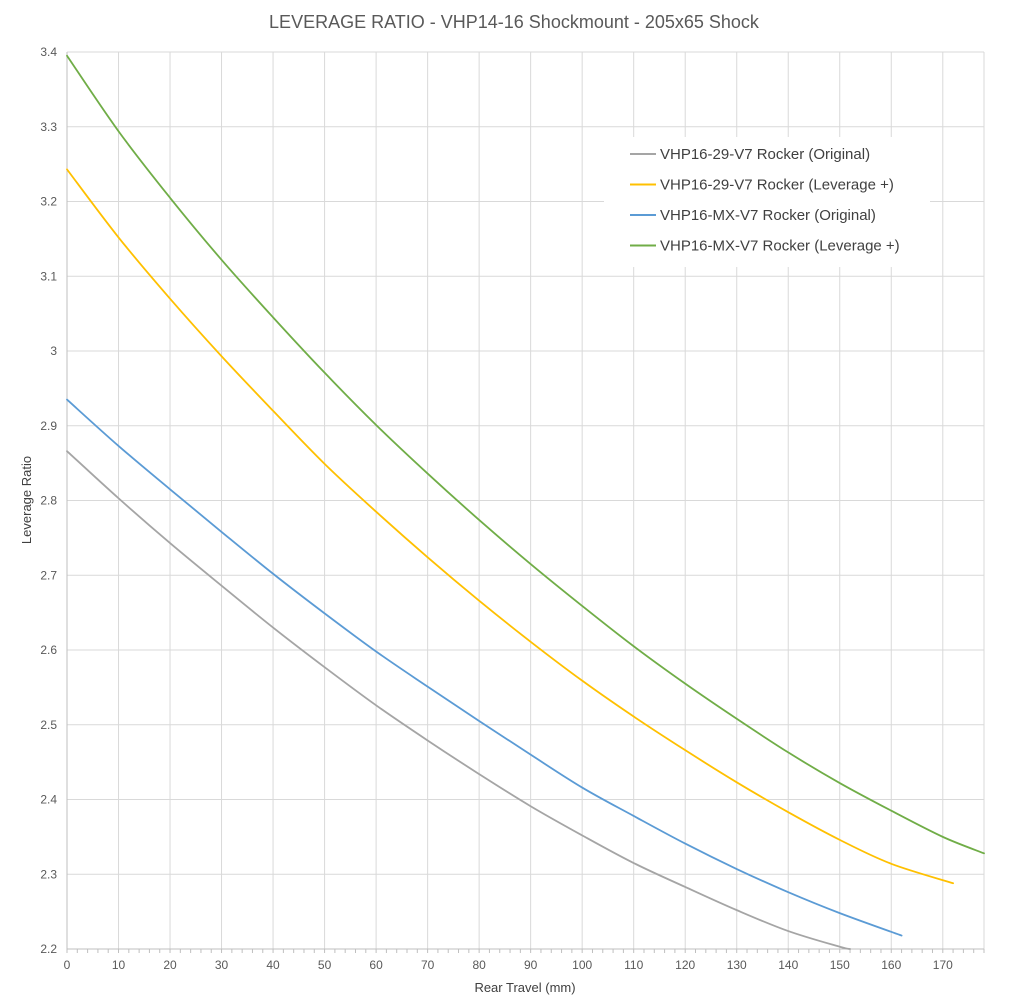  Describe the element at coordinates (119, 965) in the screenshot. I see `x-tick-label: 10` at that location.